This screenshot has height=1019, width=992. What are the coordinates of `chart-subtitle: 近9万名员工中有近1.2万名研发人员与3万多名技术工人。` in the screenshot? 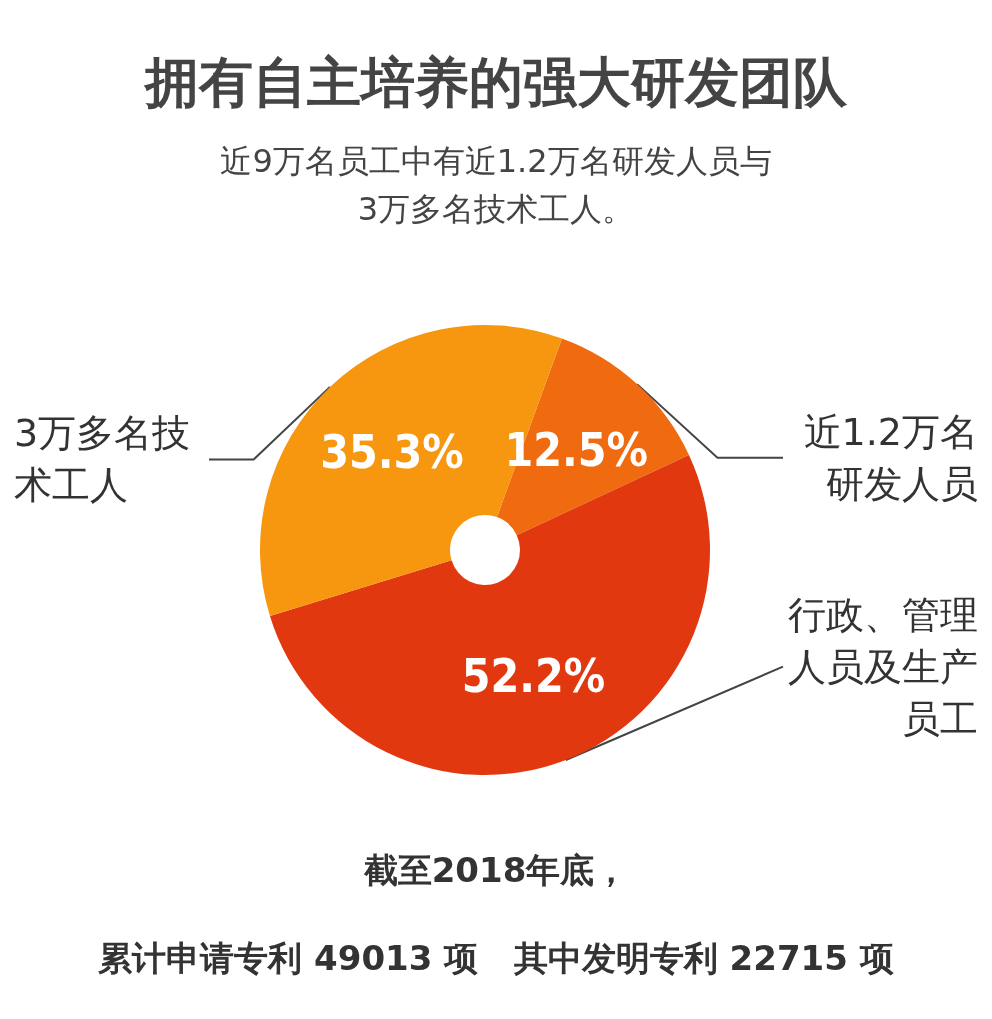 It's located at (496, 185).